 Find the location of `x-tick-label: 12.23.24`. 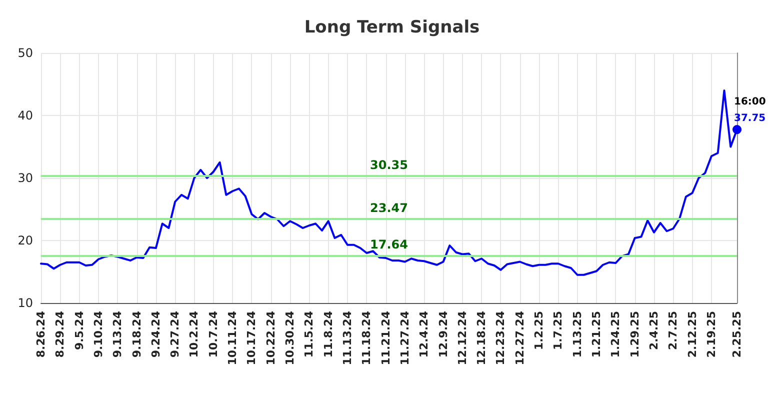

x-tick-label: 12.23.24 is located at coordinates (501, 338).